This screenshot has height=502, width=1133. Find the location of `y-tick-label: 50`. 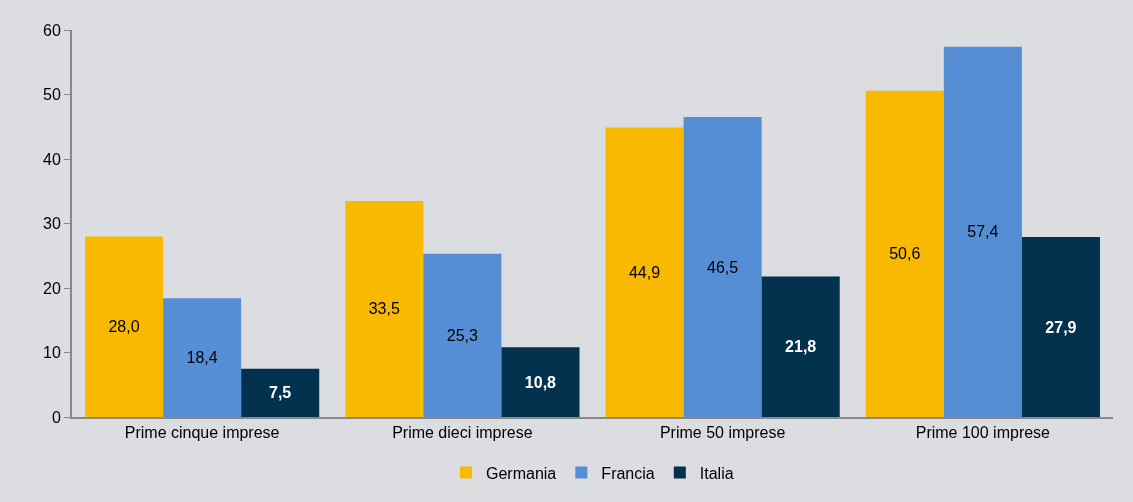

y-tick-label: 50 is located at coordinates (52, 95).